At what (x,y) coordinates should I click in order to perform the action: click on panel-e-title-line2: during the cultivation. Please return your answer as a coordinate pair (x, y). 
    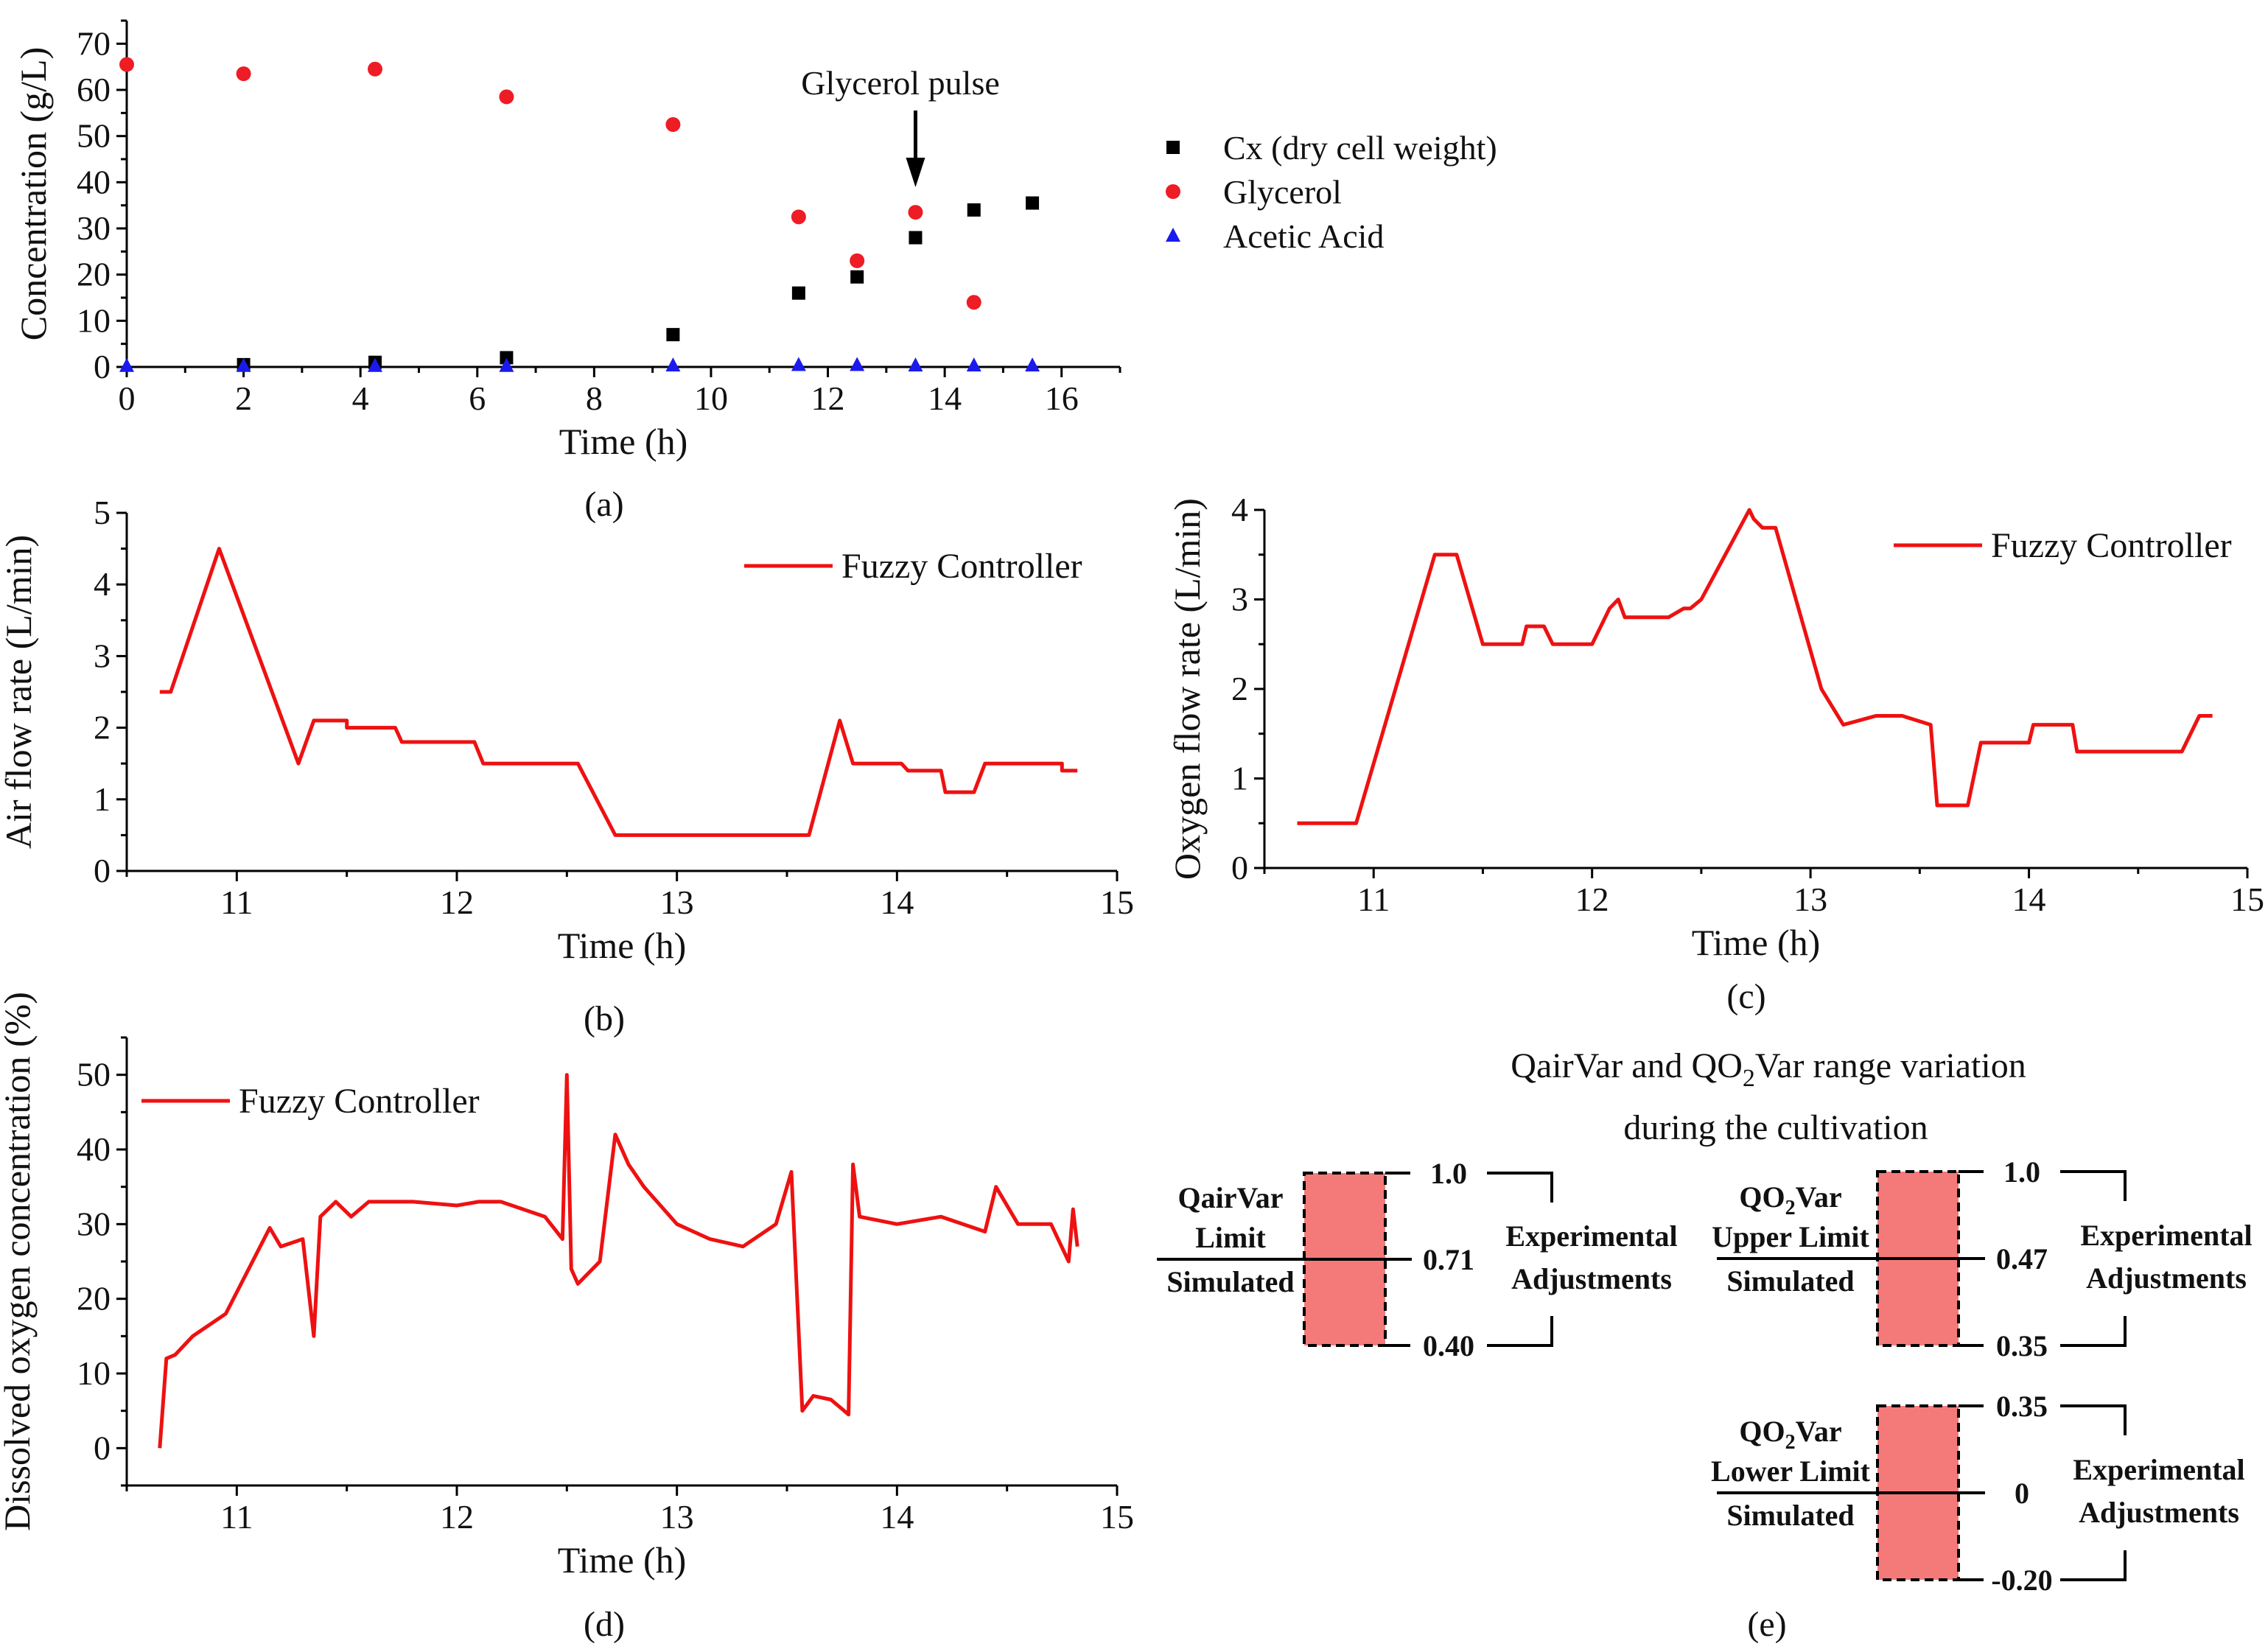
    Looking at the image, I should click on (1775, 1127).